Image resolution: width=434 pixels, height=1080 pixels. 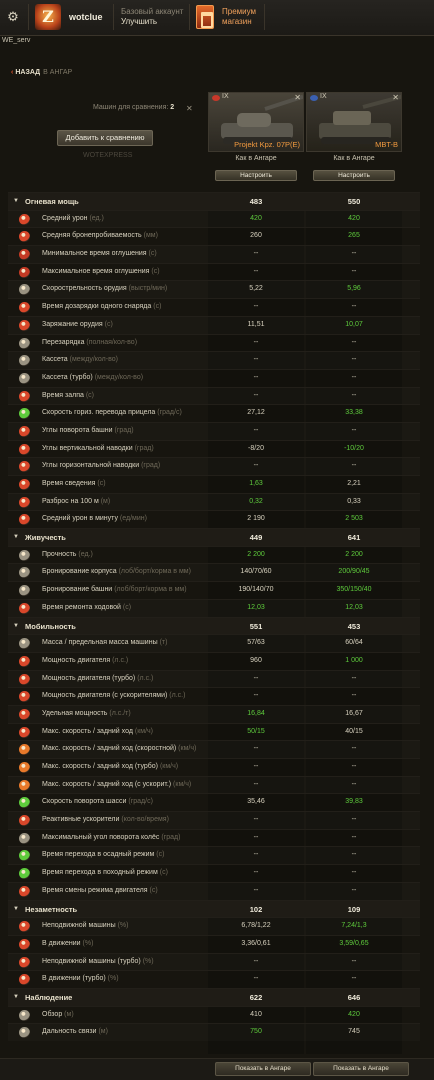 I want to click on stat-row: Время перехода в осадный режим (с) -- --, so click(x=214, y=855).